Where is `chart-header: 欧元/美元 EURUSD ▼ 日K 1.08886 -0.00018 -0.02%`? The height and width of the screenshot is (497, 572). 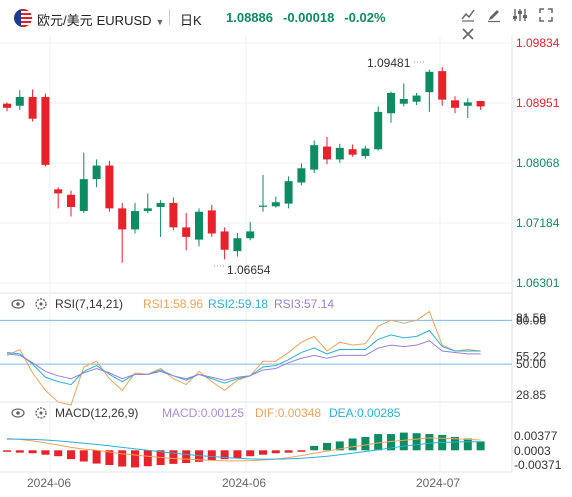
chart-header: 欧元/美元 EURUSD ▼ 日K 1.08886 -0.00018 -0.02% is located at coordinates (286, 20).